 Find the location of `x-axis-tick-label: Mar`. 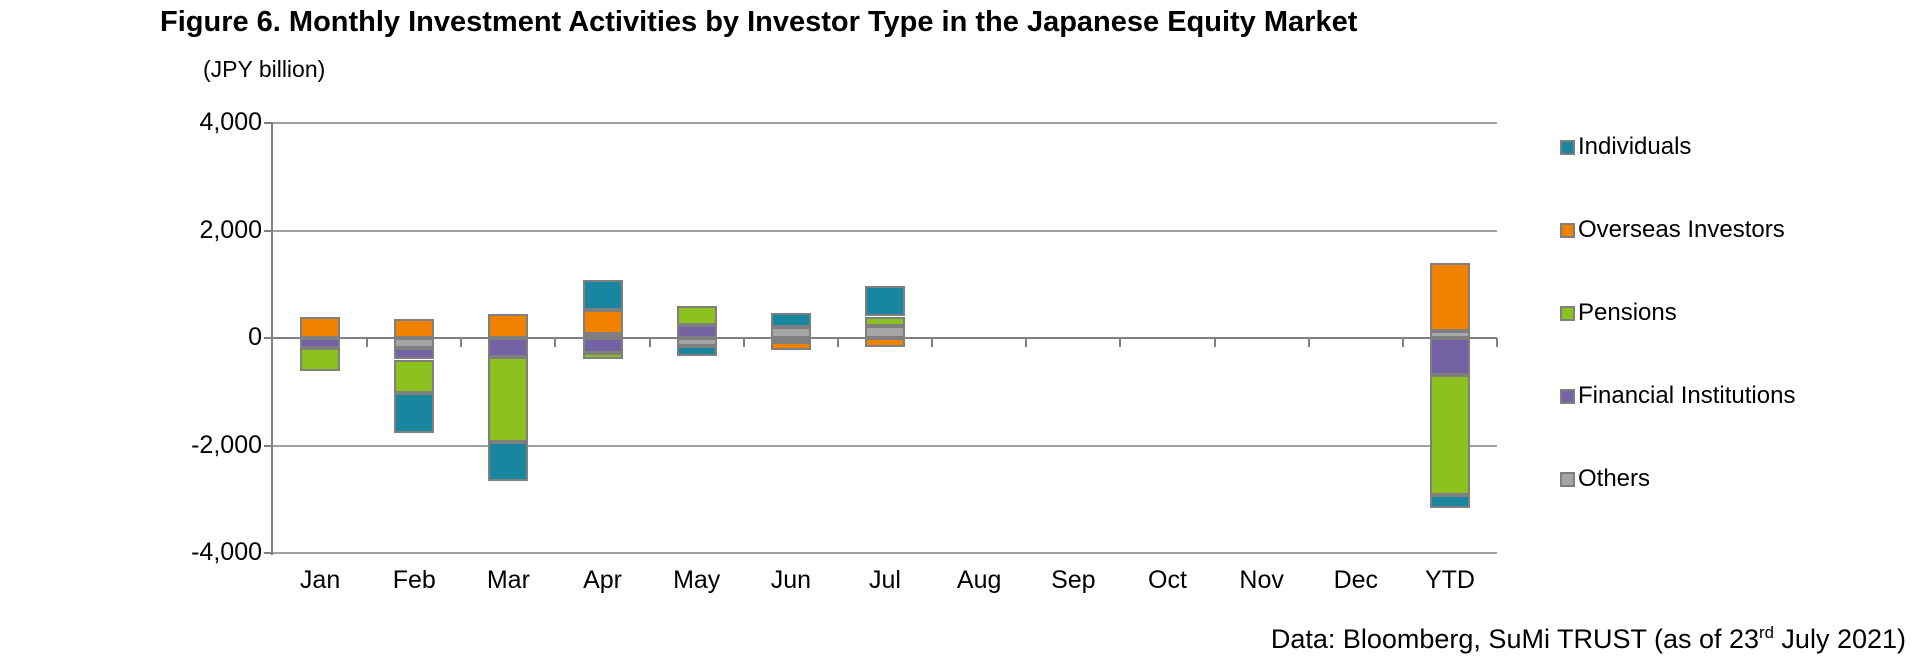

x-axis-tick-label: Mar is located at coordinates (508, 580).